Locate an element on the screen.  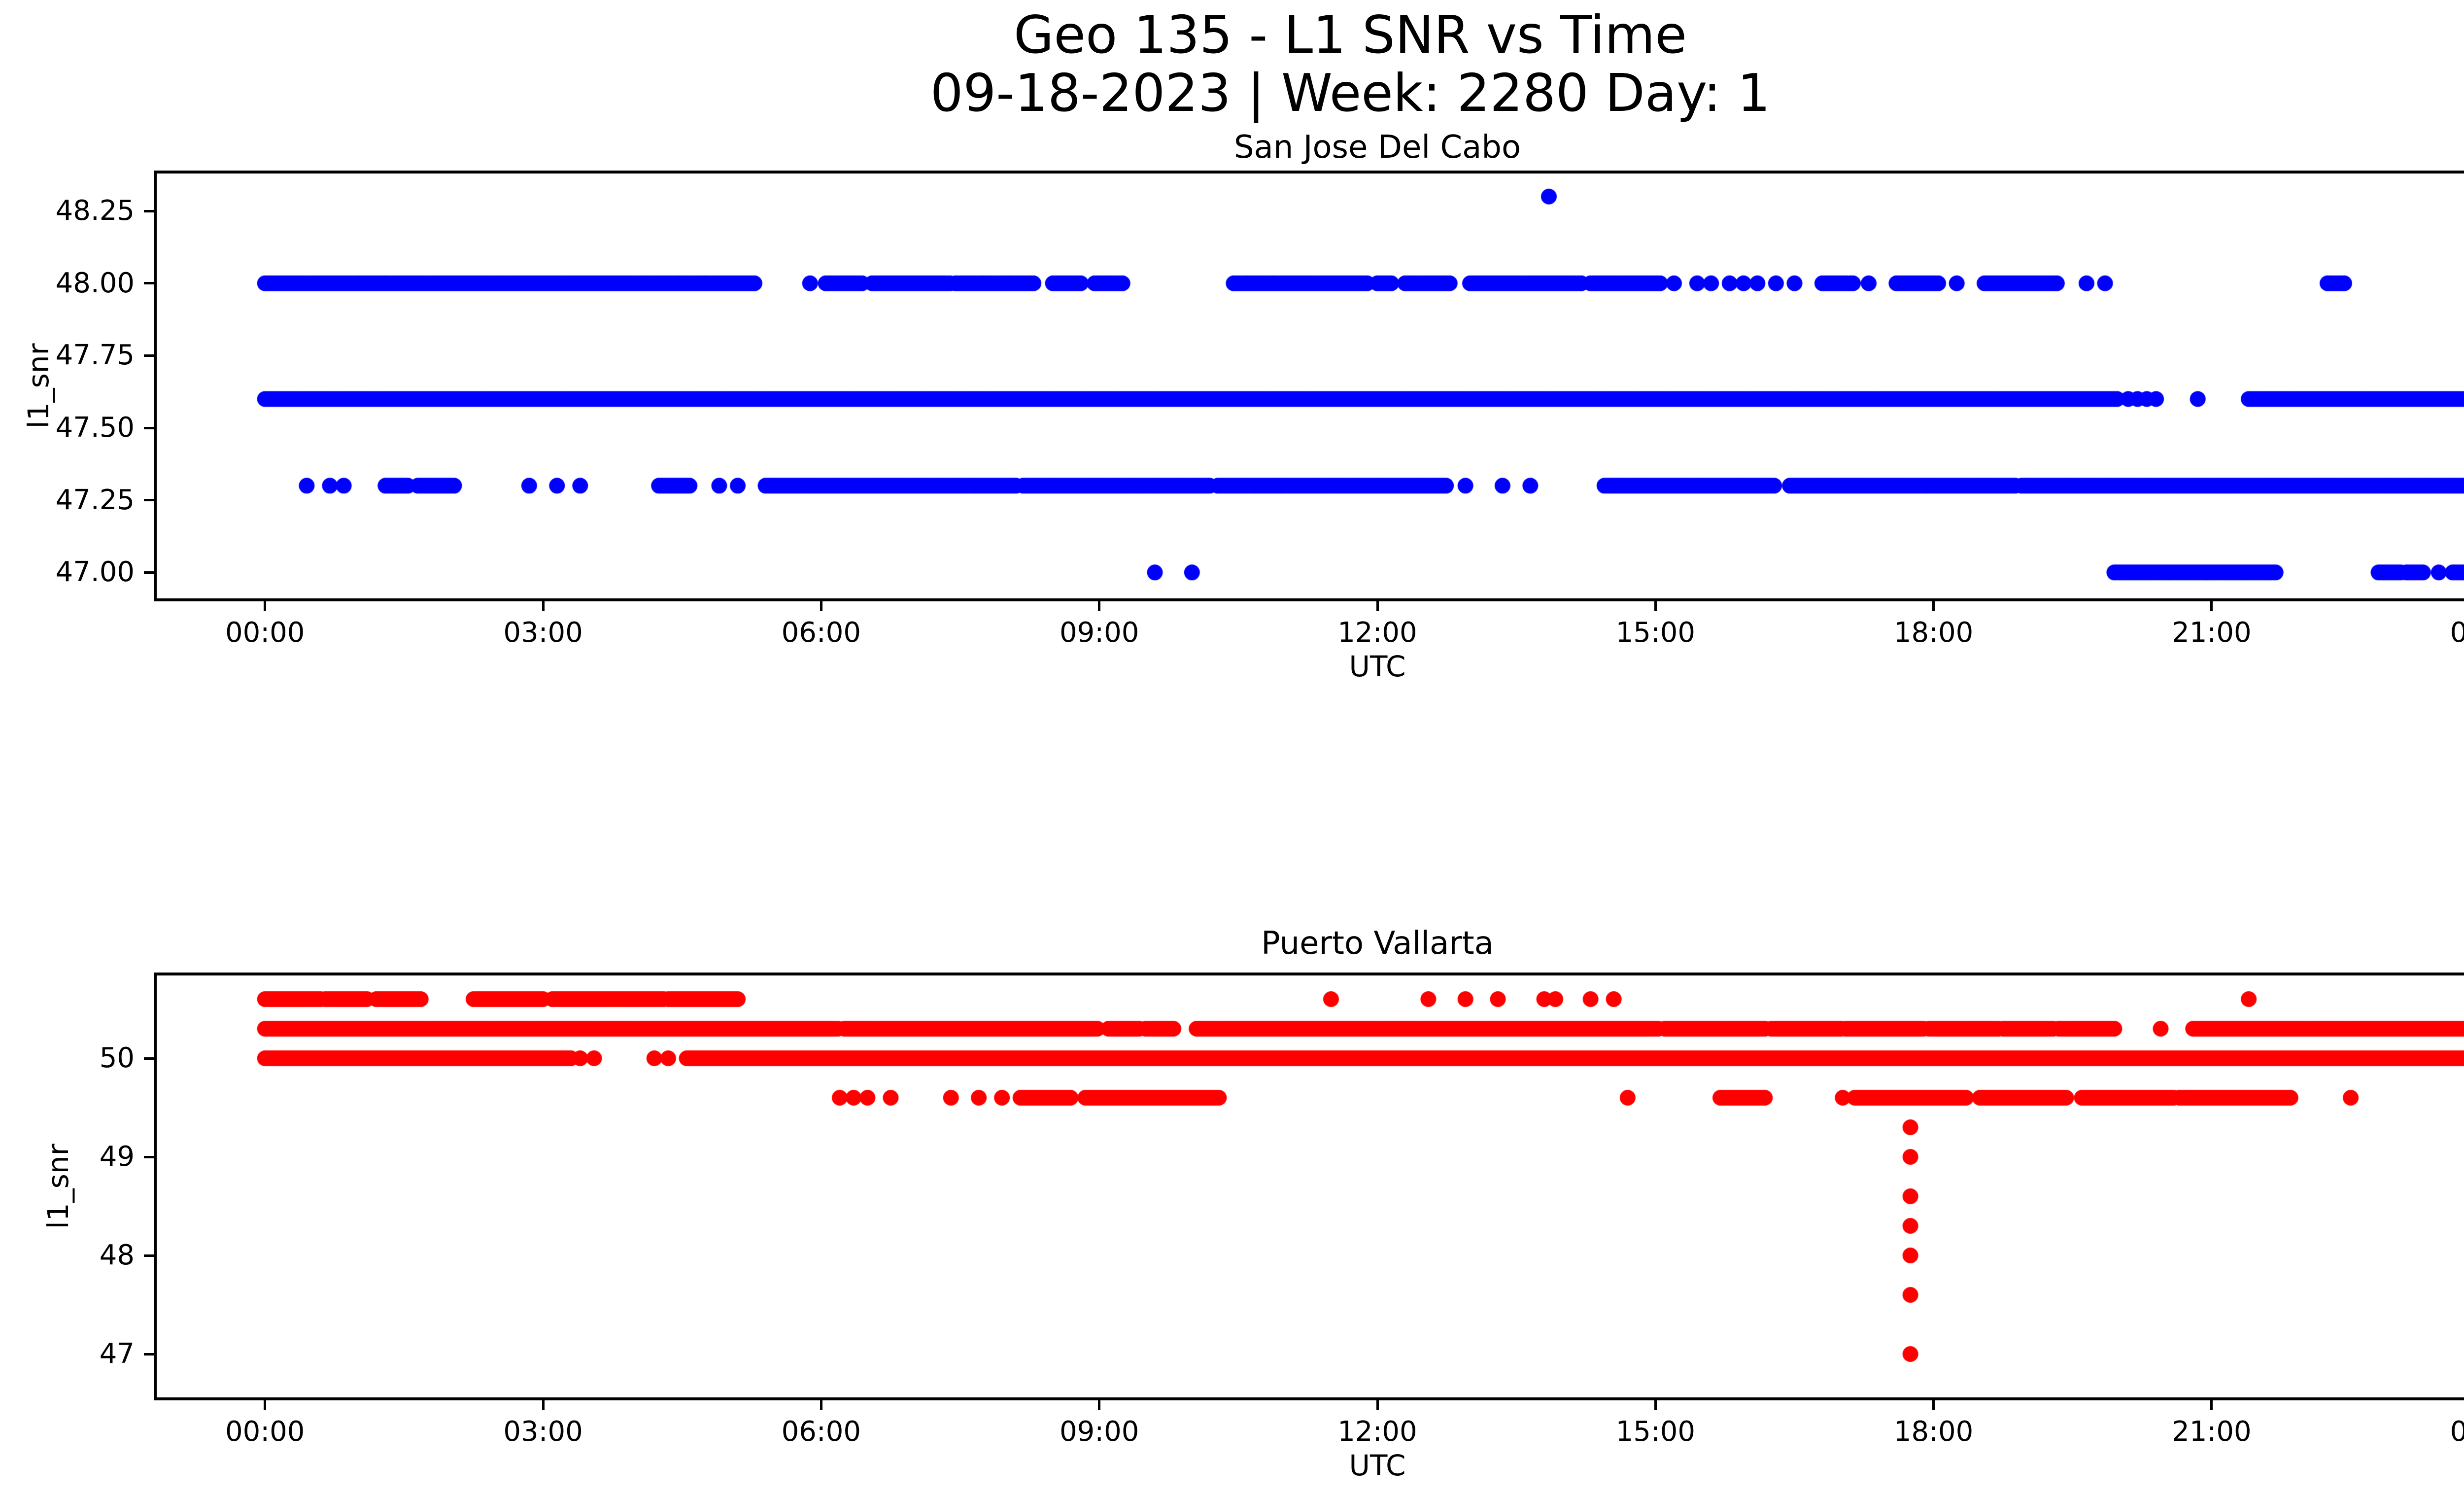
subplot-title: Puerto Vallarta is located at coordinates (1377, 943).